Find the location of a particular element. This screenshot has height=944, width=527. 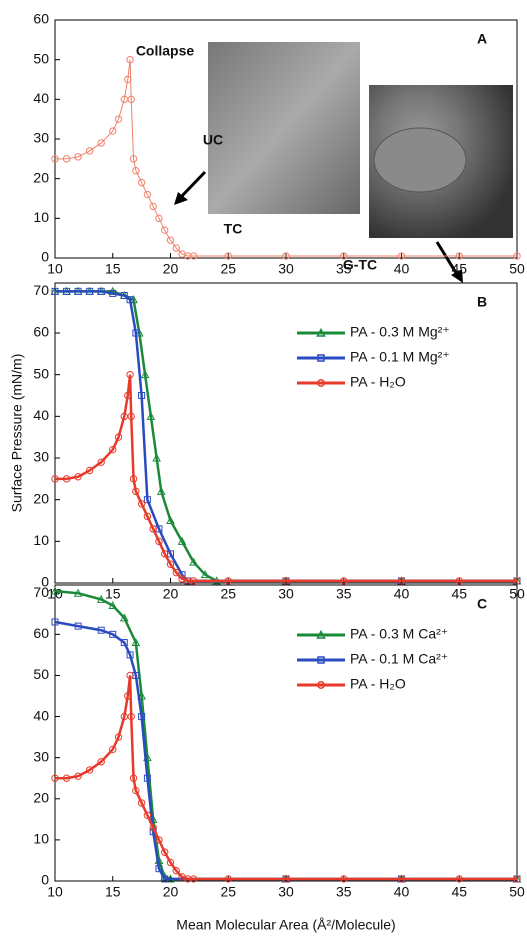

annotation: G-TC is located at coordinates (360, 265).